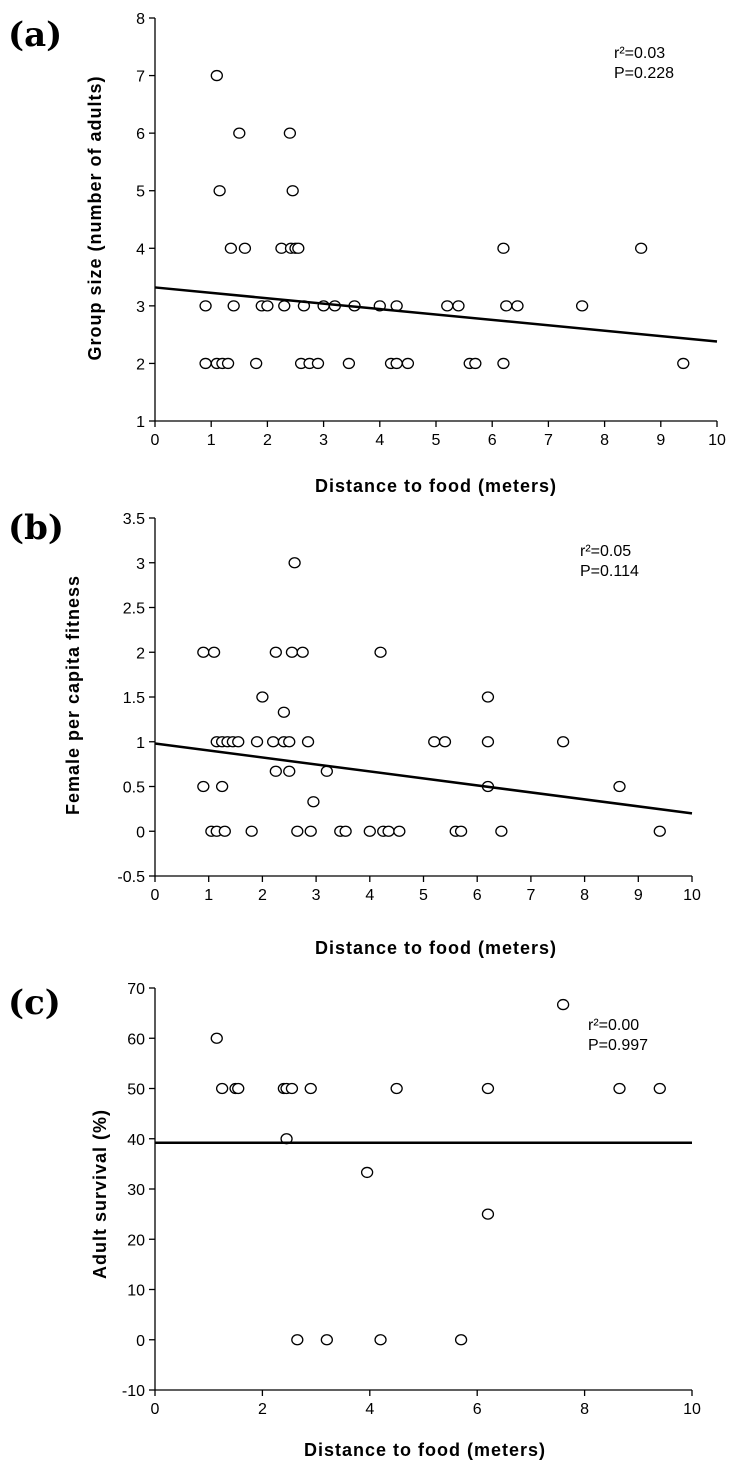 The height and width of the screenshot is (1464, 731). I want to click on y-tick-label: 40, so click(136, 1140).